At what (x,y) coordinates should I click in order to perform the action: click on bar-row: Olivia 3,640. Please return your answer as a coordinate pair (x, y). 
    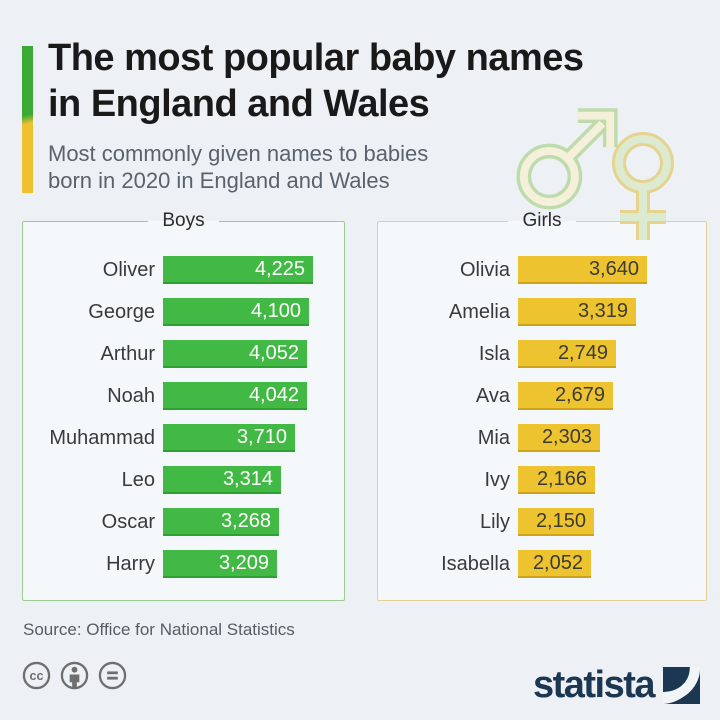
    Looking at the image, I should click on (542, 270).